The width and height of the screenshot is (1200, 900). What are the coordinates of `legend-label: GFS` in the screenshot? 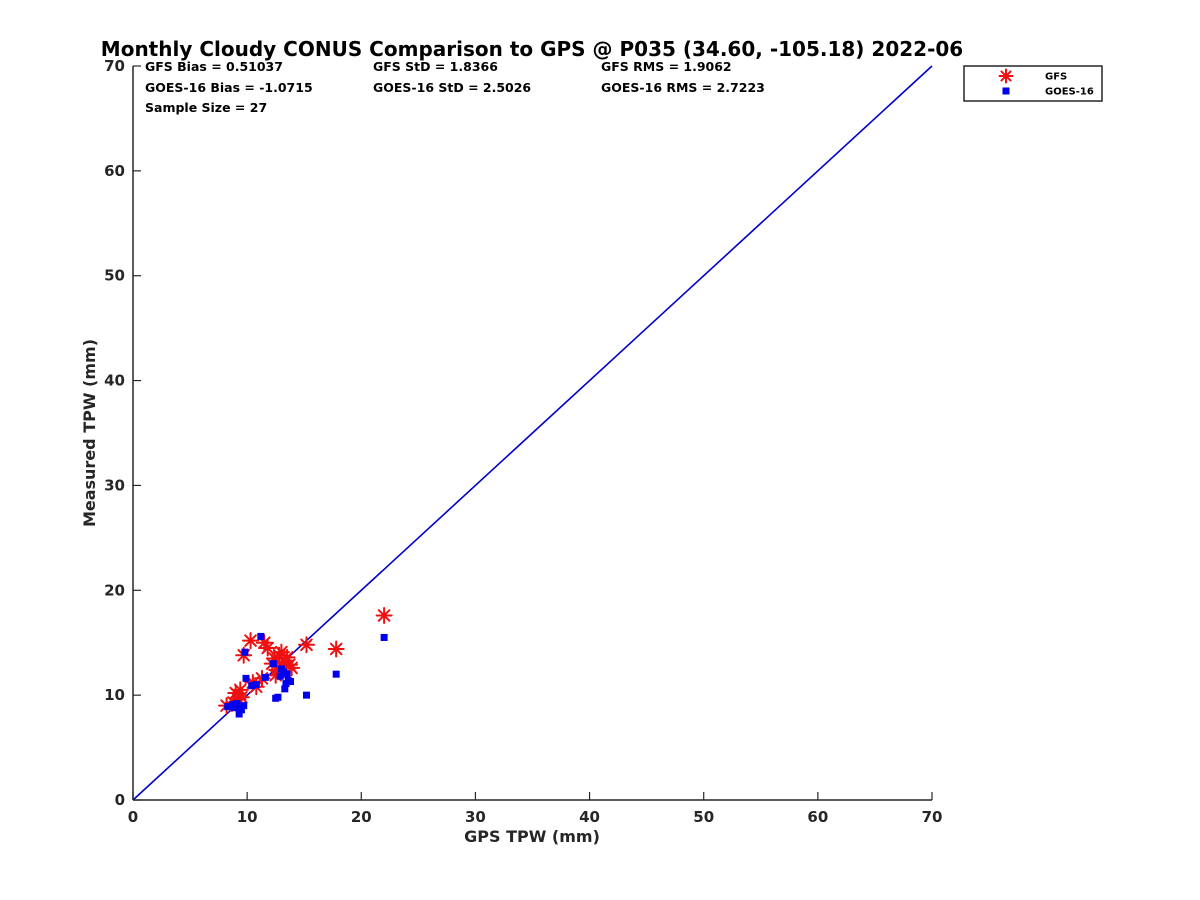 It's located at (1056, 77).